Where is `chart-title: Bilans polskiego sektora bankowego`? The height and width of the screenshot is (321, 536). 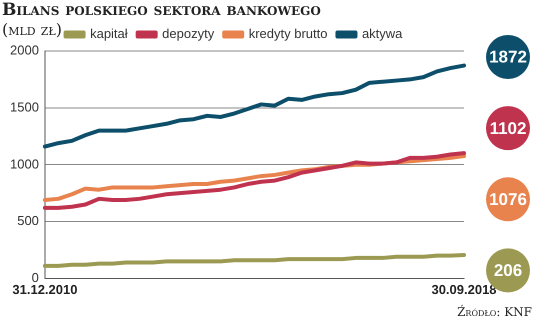 chart-title: Bilans polskiego sektora bankowego is located at coordinates (161, 10).